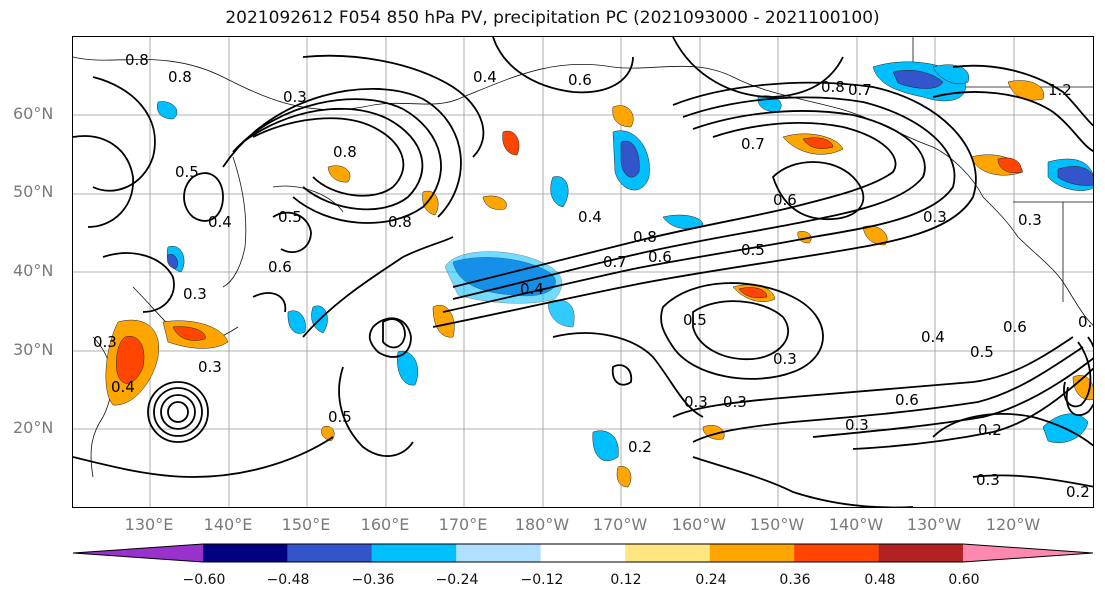 The width and height of the screenshot is (1105, 601). I want to click on lon-label-140e: 140°E, so click(228, 524).